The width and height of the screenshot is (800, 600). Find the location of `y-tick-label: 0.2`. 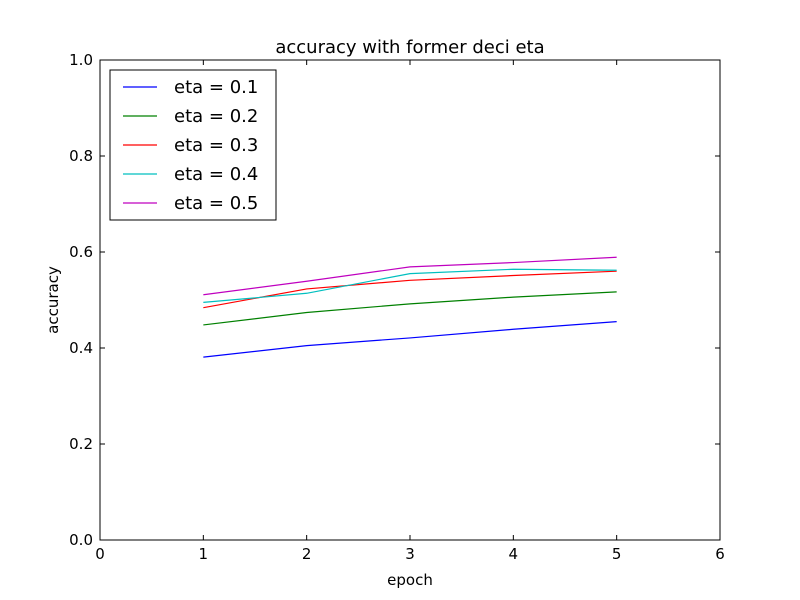

y-tick-label: 0.2 is located at coordinates (81, 444).